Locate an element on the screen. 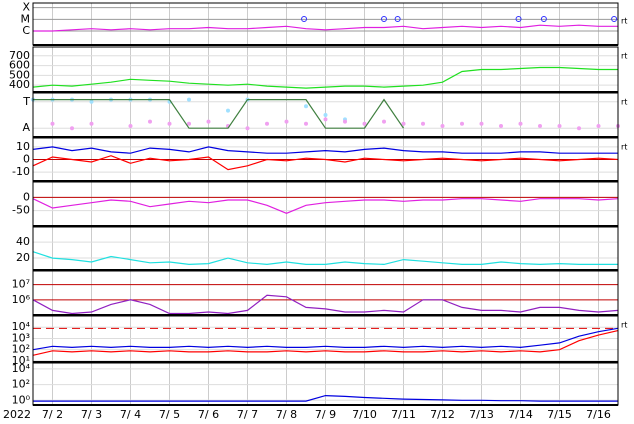  y-tick-label: 10 is located at coordinates (23, 146).